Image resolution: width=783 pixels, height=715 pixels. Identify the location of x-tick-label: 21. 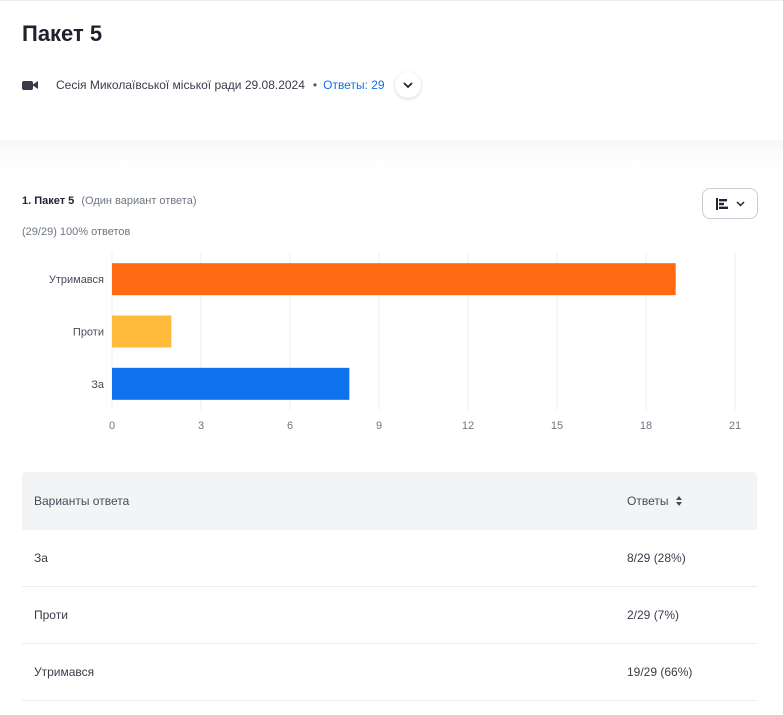
(735, 426).